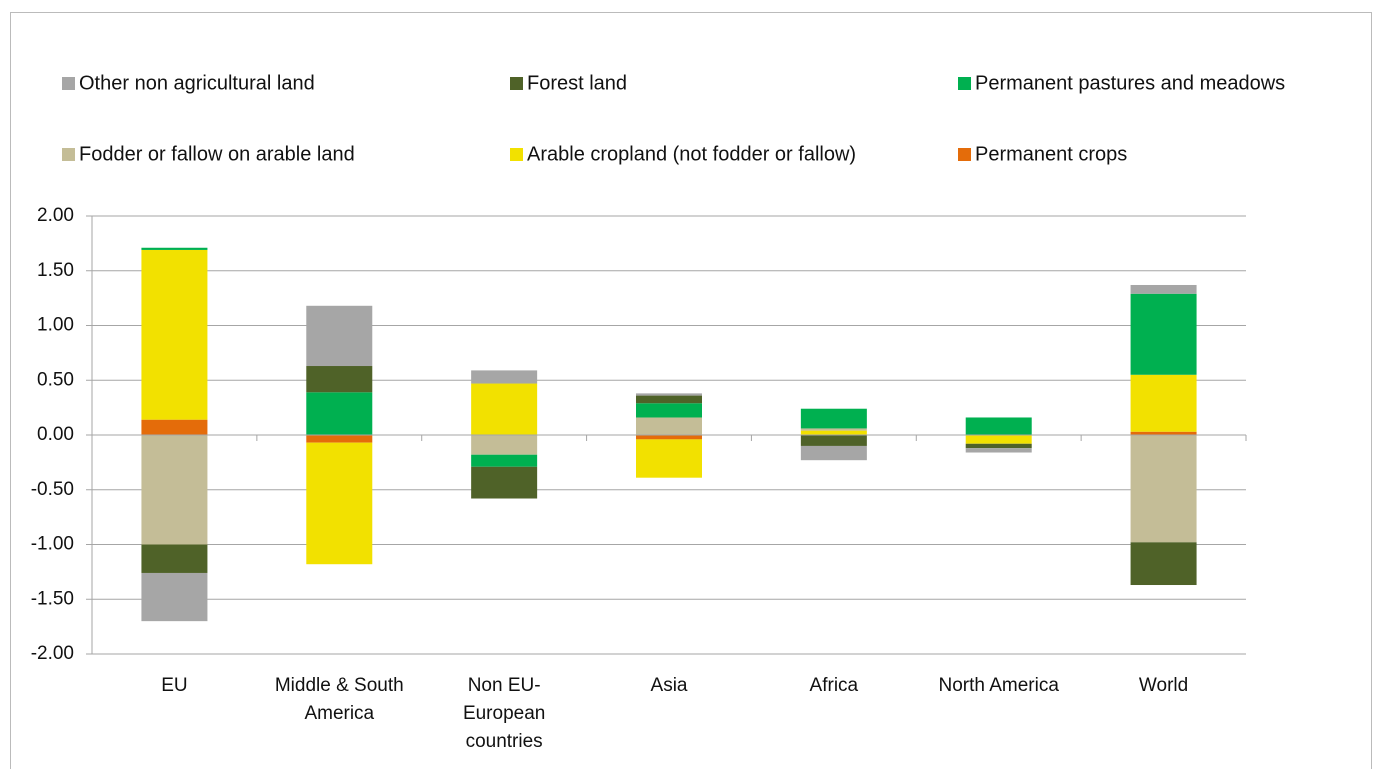 The height and width of the screenshot is (769, 1375). I want to click on y-tick-label: 0.50, so click(55, 379).